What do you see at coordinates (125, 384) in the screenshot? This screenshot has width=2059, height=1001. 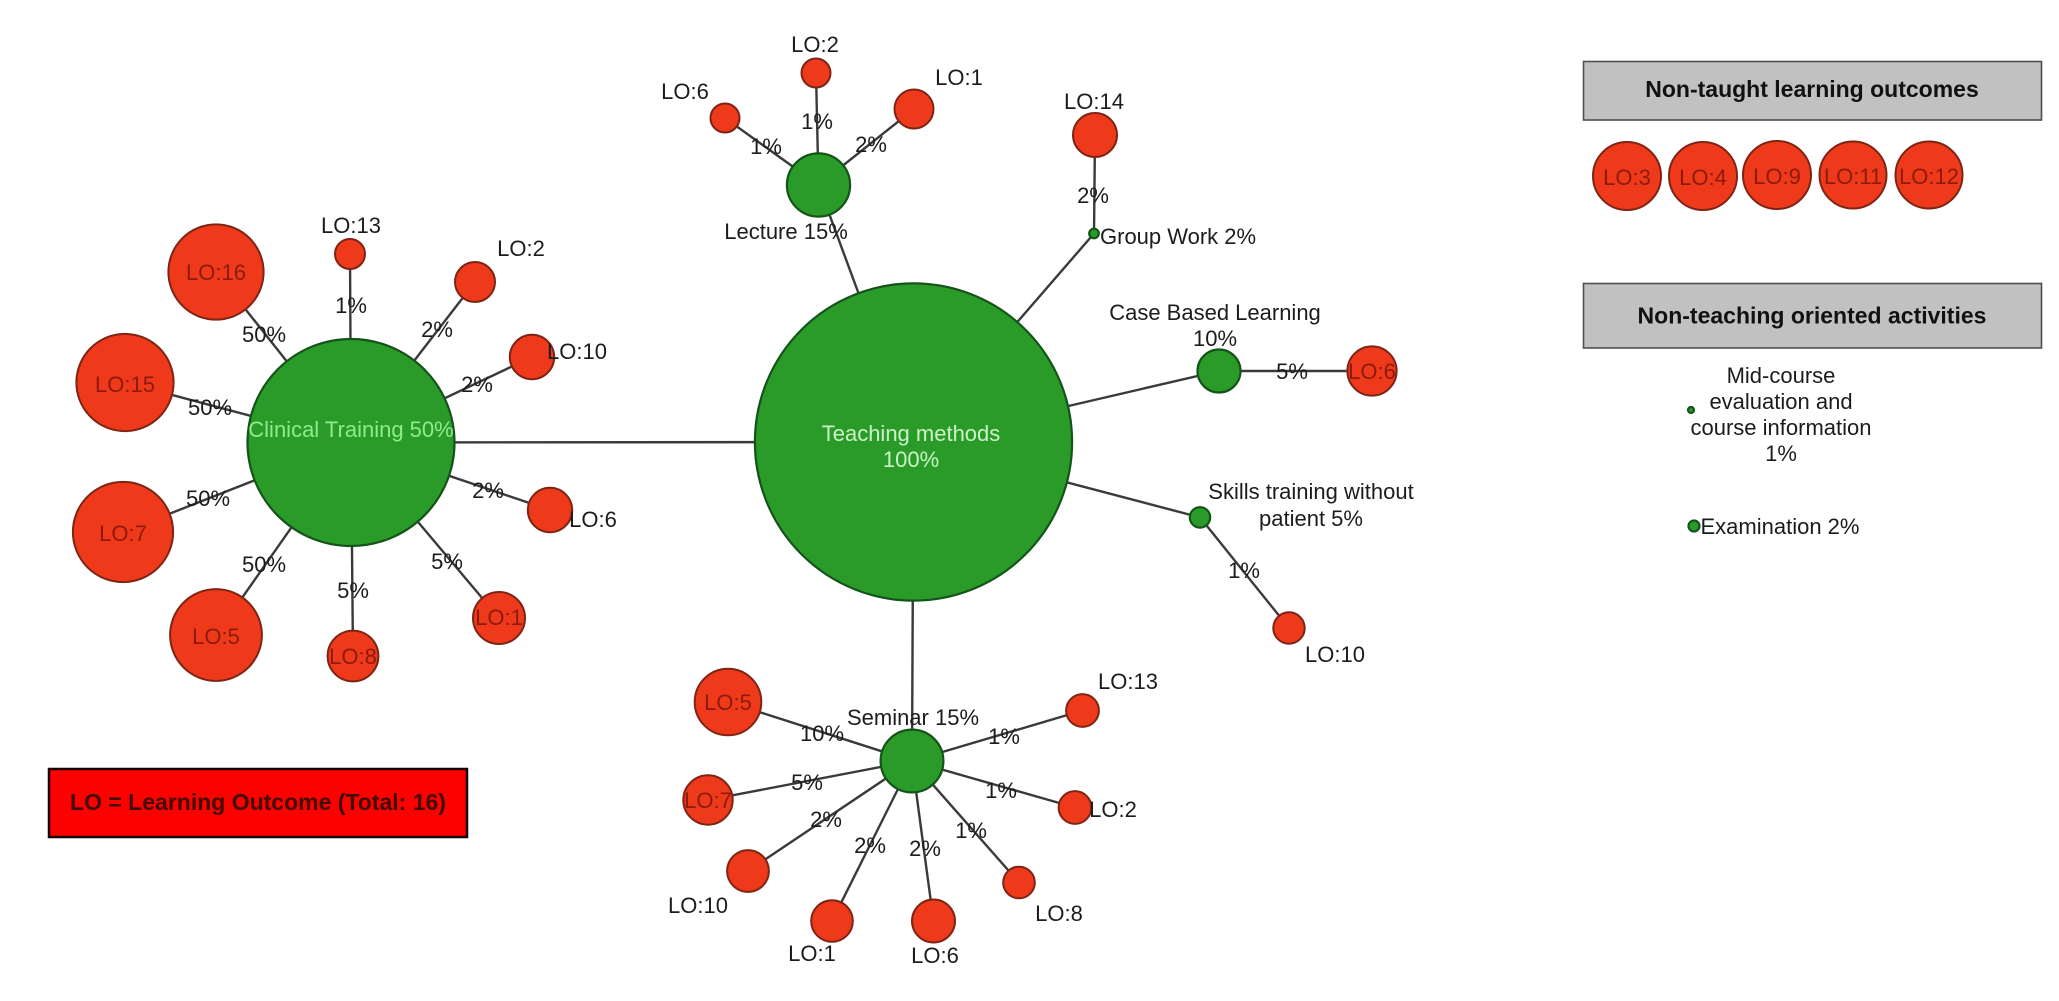 I see `svg-text: LO:15` at bounding box center [125, 384].